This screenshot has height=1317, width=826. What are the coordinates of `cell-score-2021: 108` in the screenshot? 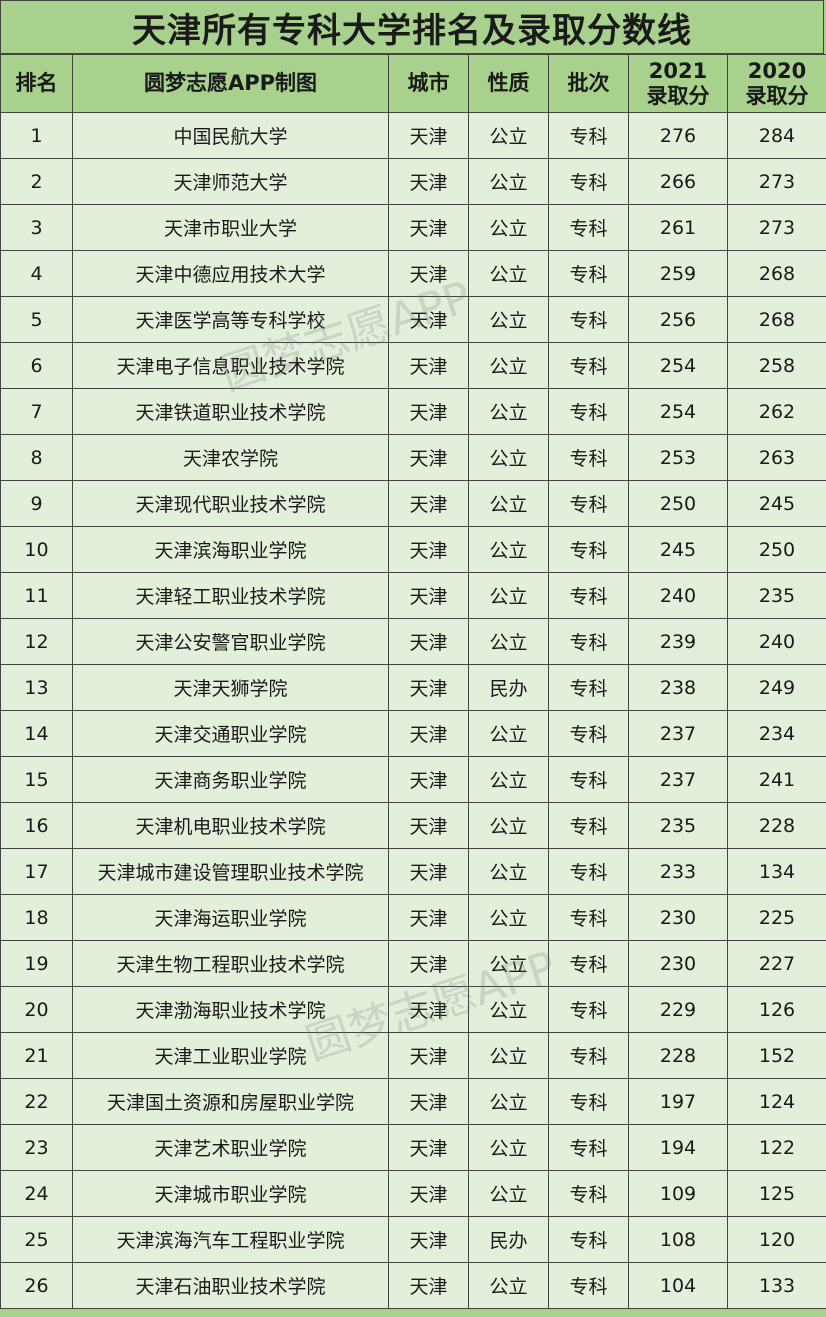 It's located at (678, 1239).